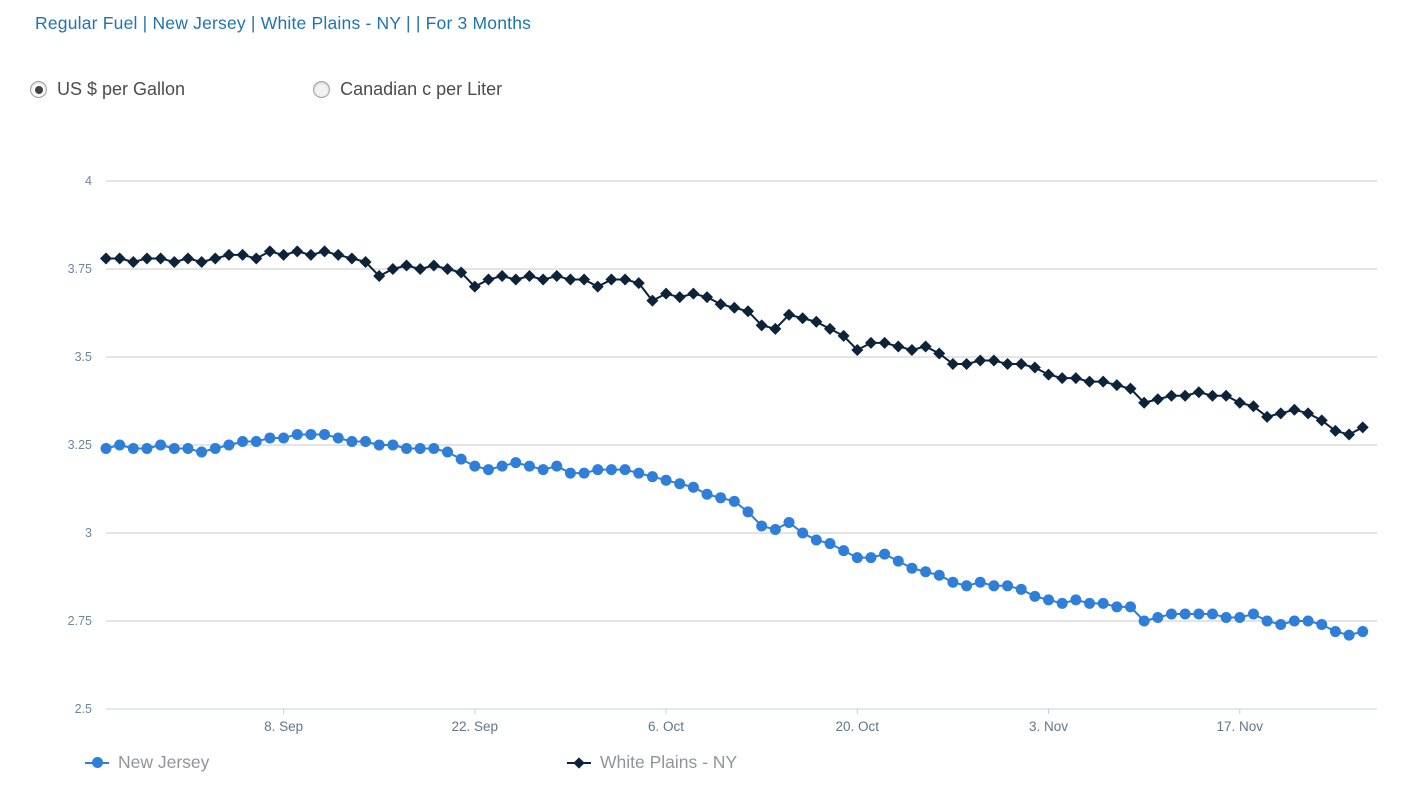  Describe the element at coordinates (322, 89) in the screenshot. I see `radio-unselected-icon` at that location.